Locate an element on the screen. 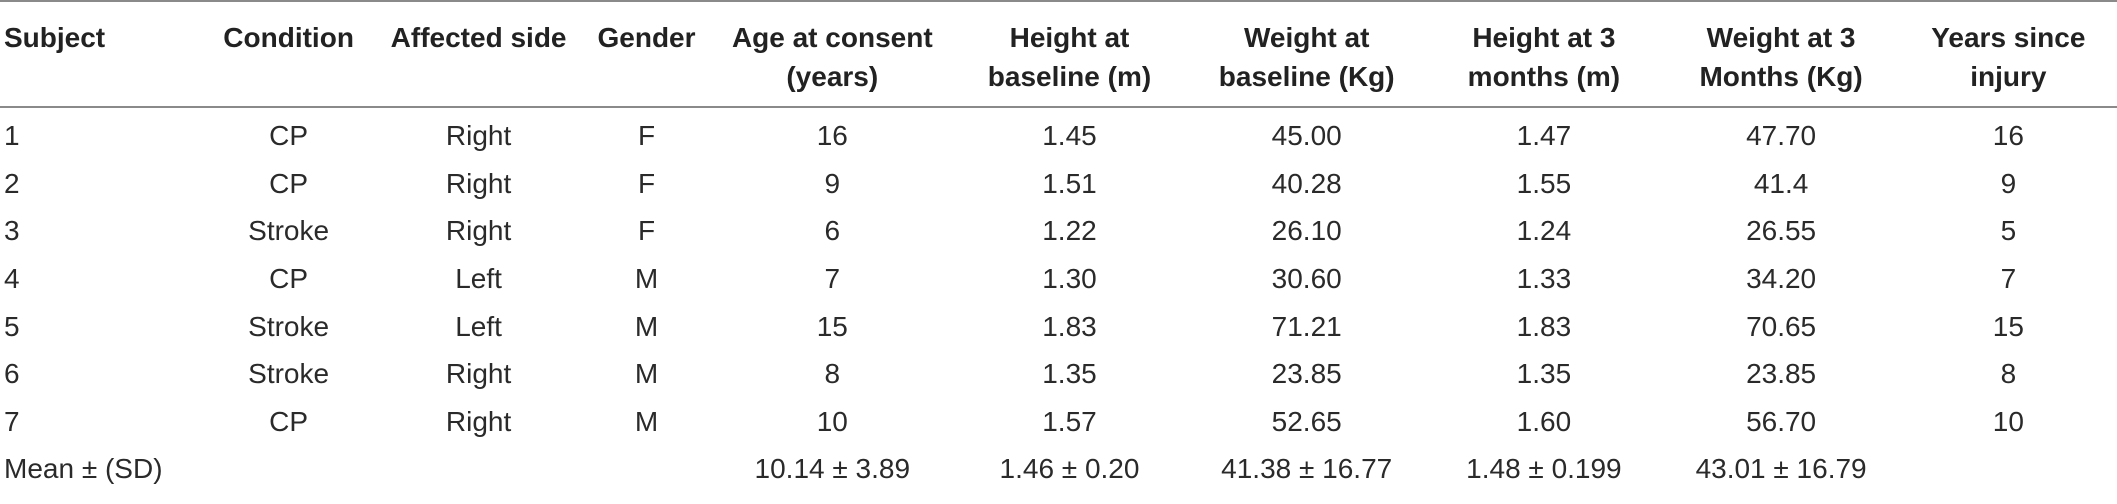 Image resolution: width=2117 pixels, height=504 pixels. cell-years-since-injury: 5 is located at coordinates (2008, 231).